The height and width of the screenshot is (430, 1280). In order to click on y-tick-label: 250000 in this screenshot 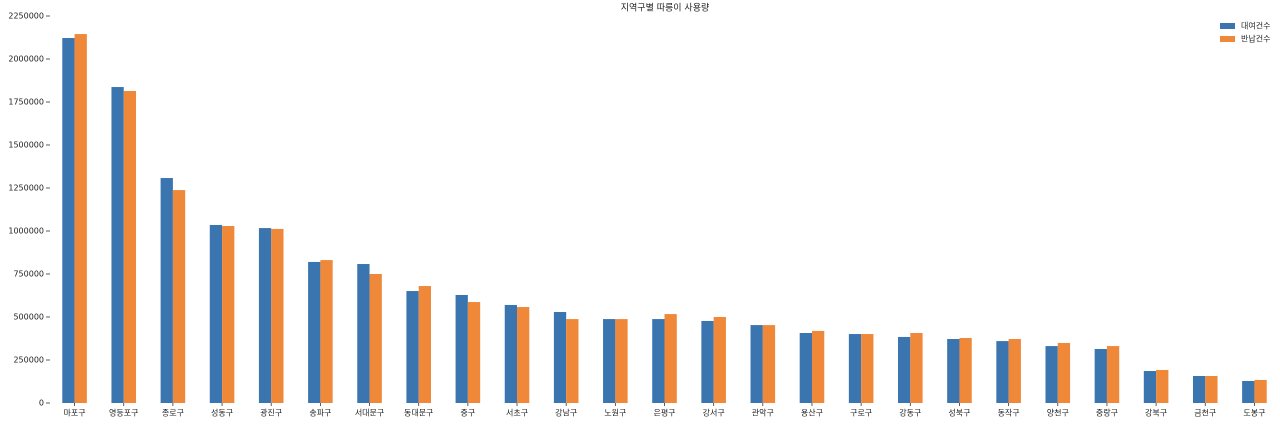, I will do `click(28, 360)`.